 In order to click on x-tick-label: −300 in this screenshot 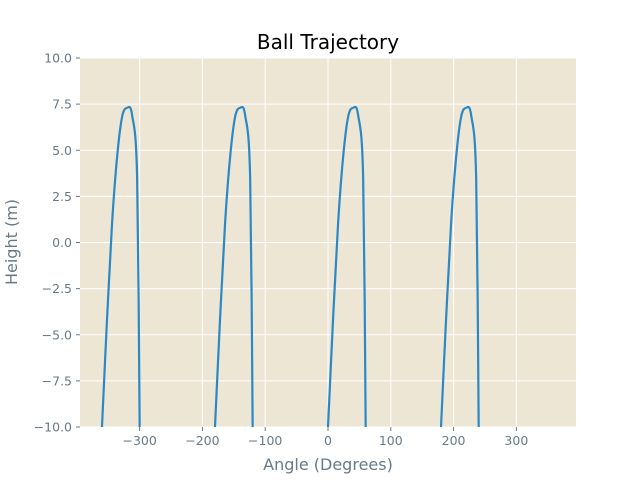, I will do `click(139, 440)`.